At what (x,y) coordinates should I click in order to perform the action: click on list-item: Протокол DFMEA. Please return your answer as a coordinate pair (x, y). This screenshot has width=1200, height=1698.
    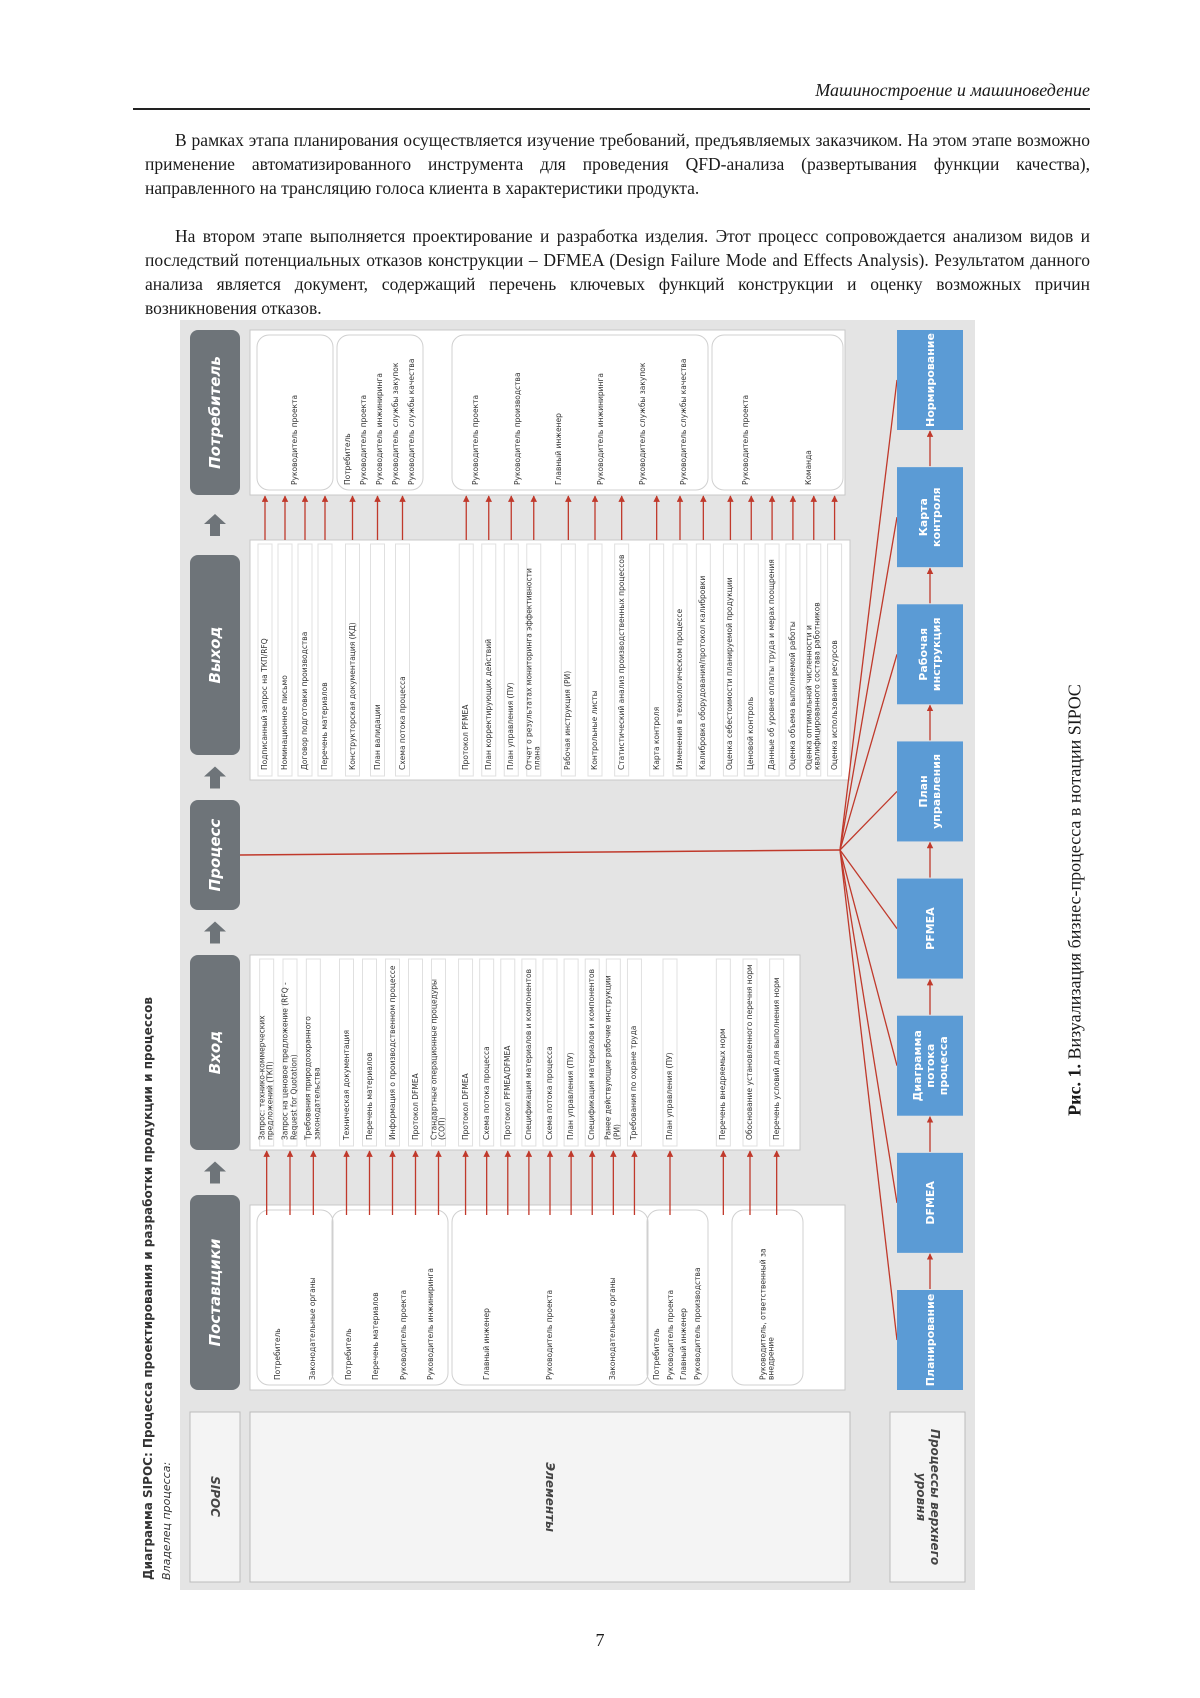
    Looking at the image, I should click on (465, 1051).